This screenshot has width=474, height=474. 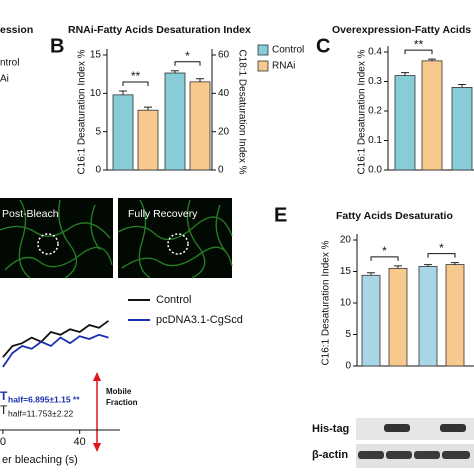 I want to click on thalf-text: half=11.753±2.22, so click(x=41, y=413).